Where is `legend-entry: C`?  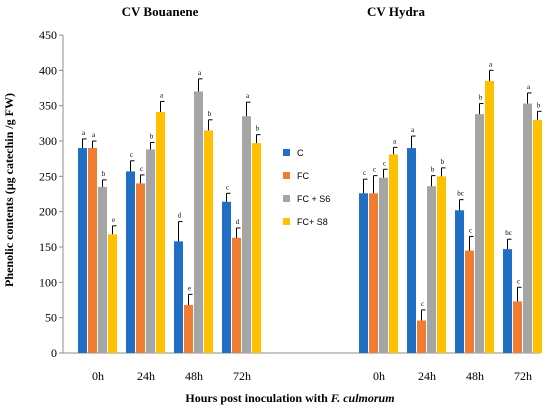 legend-entry: C is located at coordinates (300, 153).